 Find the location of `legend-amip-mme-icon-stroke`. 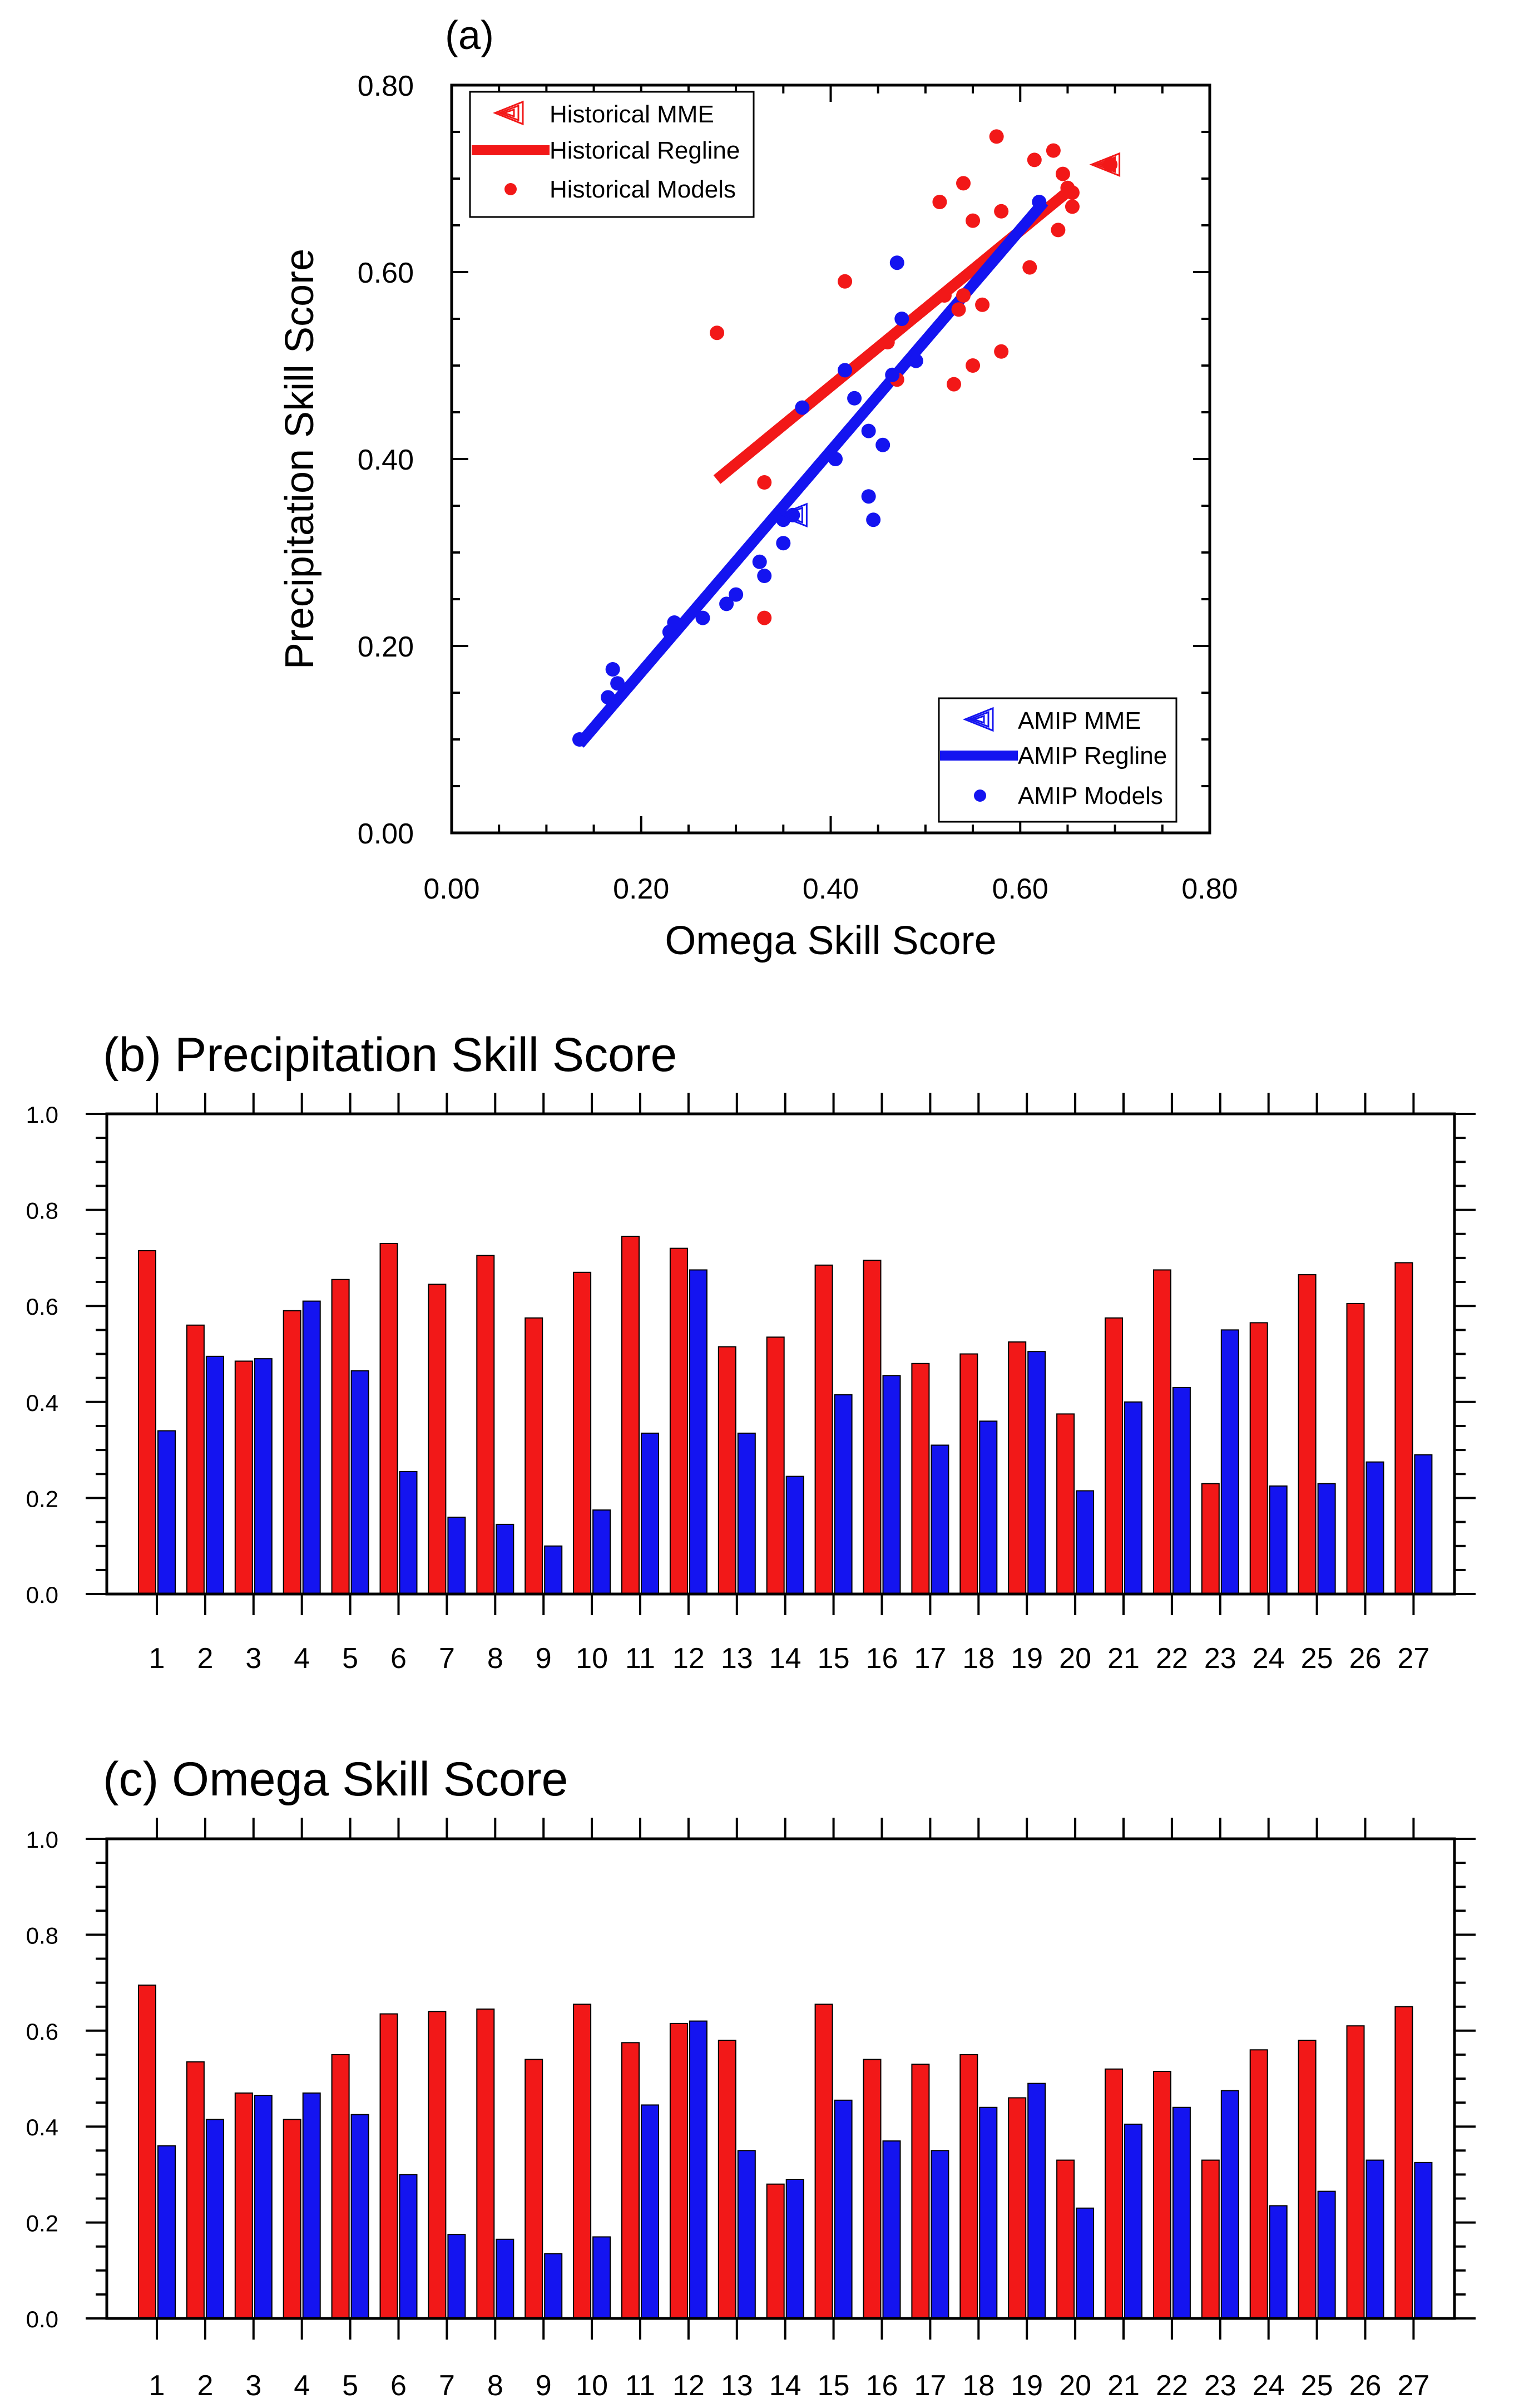

legend-amip-mme-icon-stroke is located at coordinates (978, 719).